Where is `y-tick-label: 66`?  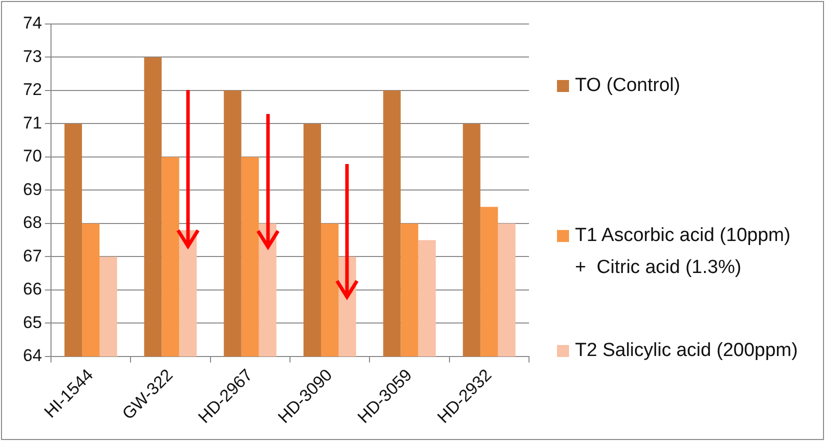 y-tick-label: 66 is located at coordinates (32, 289).